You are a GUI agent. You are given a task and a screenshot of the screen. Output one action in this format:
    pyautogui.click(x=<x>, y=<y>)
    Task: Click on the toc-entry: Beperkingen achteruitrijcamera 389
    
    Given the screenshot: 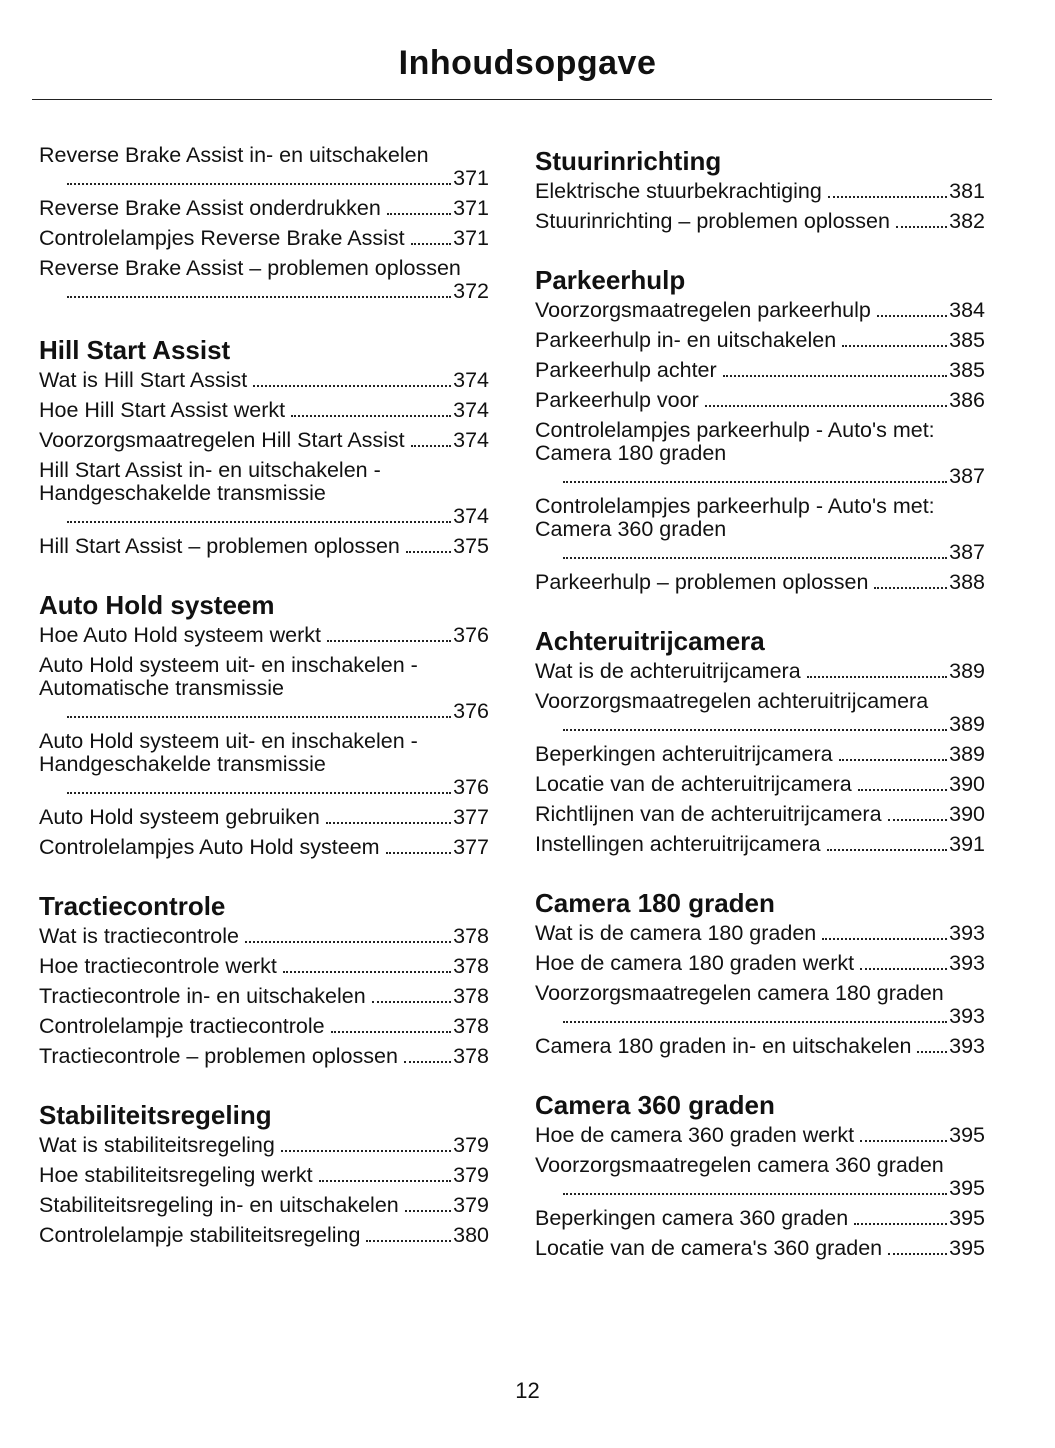 What is the action you would take?
    pyautogui.click(x=760, y=754)
    